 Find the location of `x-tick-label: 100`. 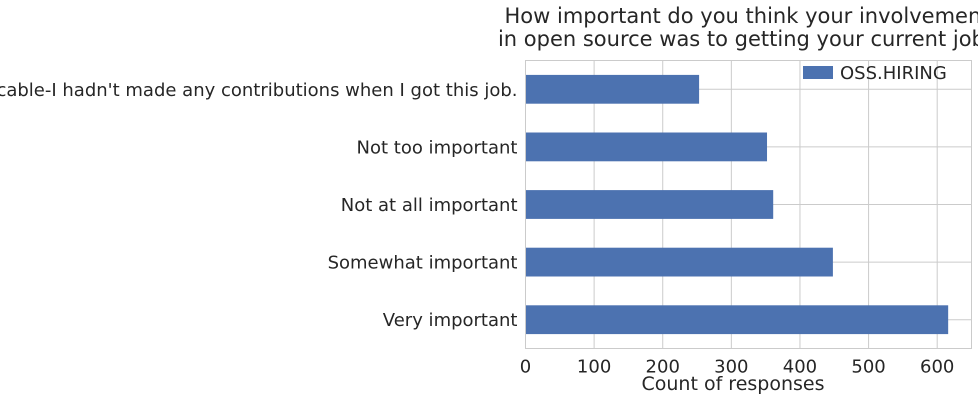

x-tick-label: 100 is located at coordinates (594, 367).